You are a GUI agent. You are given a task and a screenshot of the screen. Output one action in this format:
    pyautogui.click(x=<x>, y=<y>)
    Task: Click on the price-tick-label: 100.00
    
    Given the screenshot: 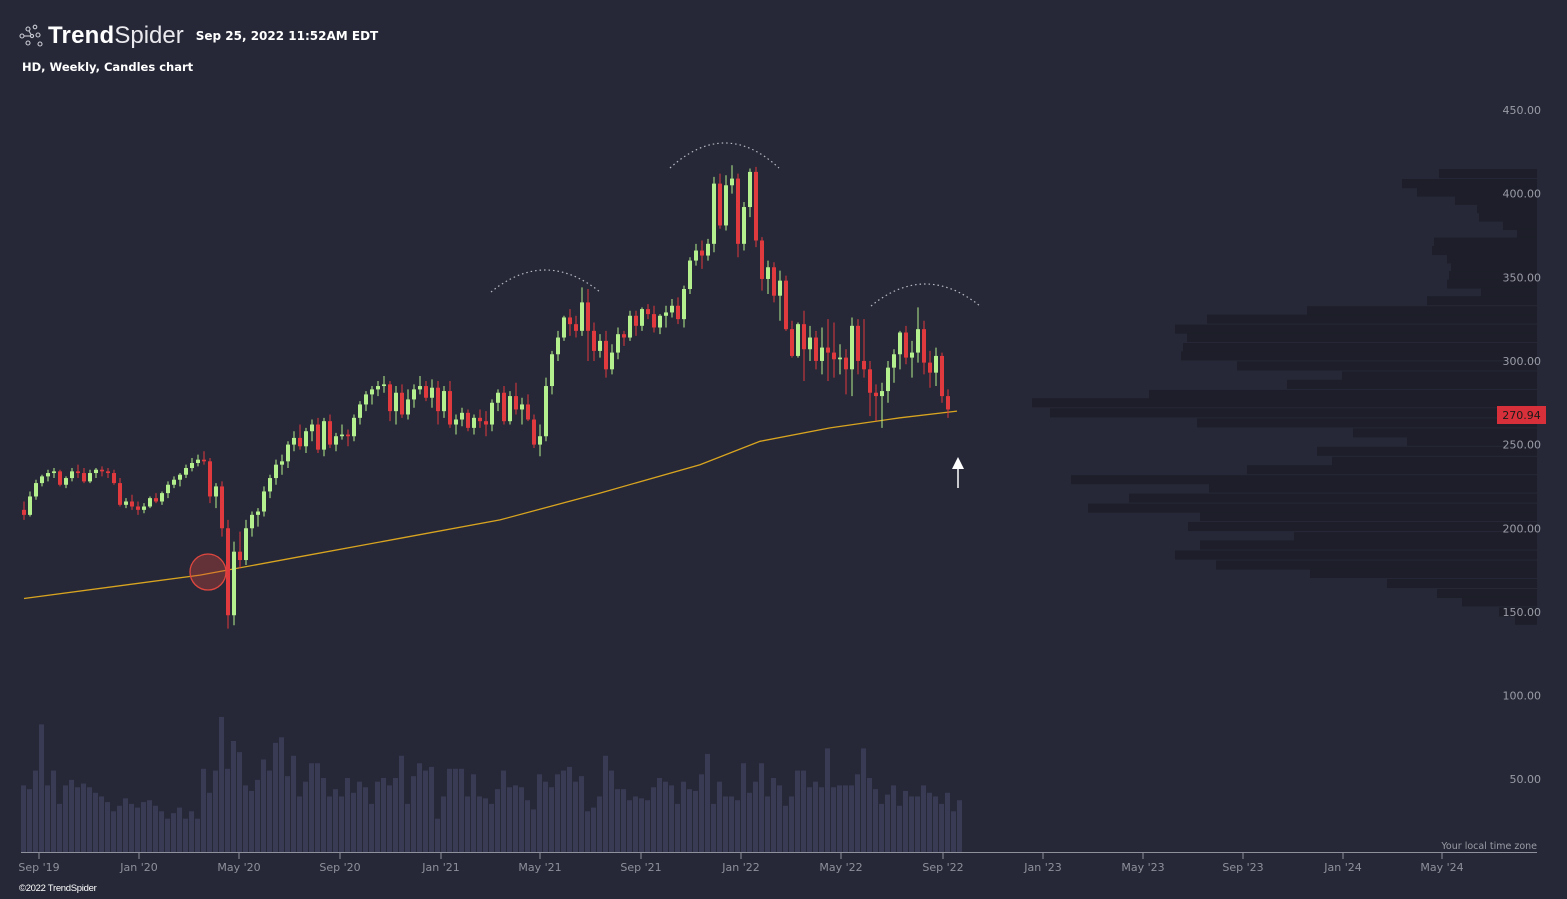 What is the action you would take?
    pyautogui.click(x=1522, y=696)
    